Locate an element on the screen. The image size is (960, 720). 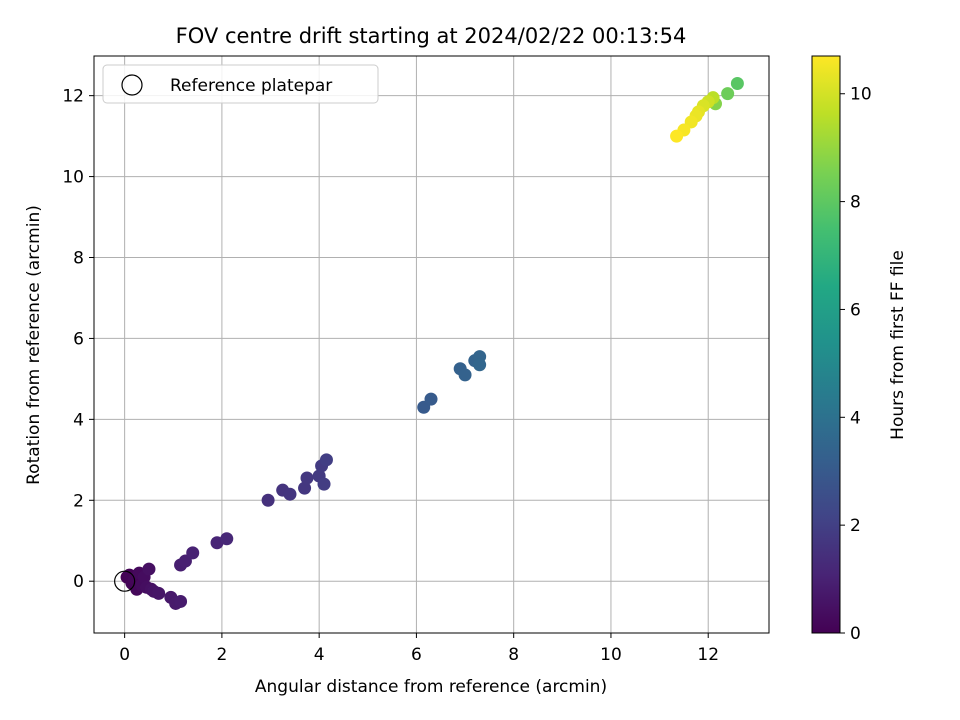
colorbar-tick-label: 6 is located at coordinates (855, 310).